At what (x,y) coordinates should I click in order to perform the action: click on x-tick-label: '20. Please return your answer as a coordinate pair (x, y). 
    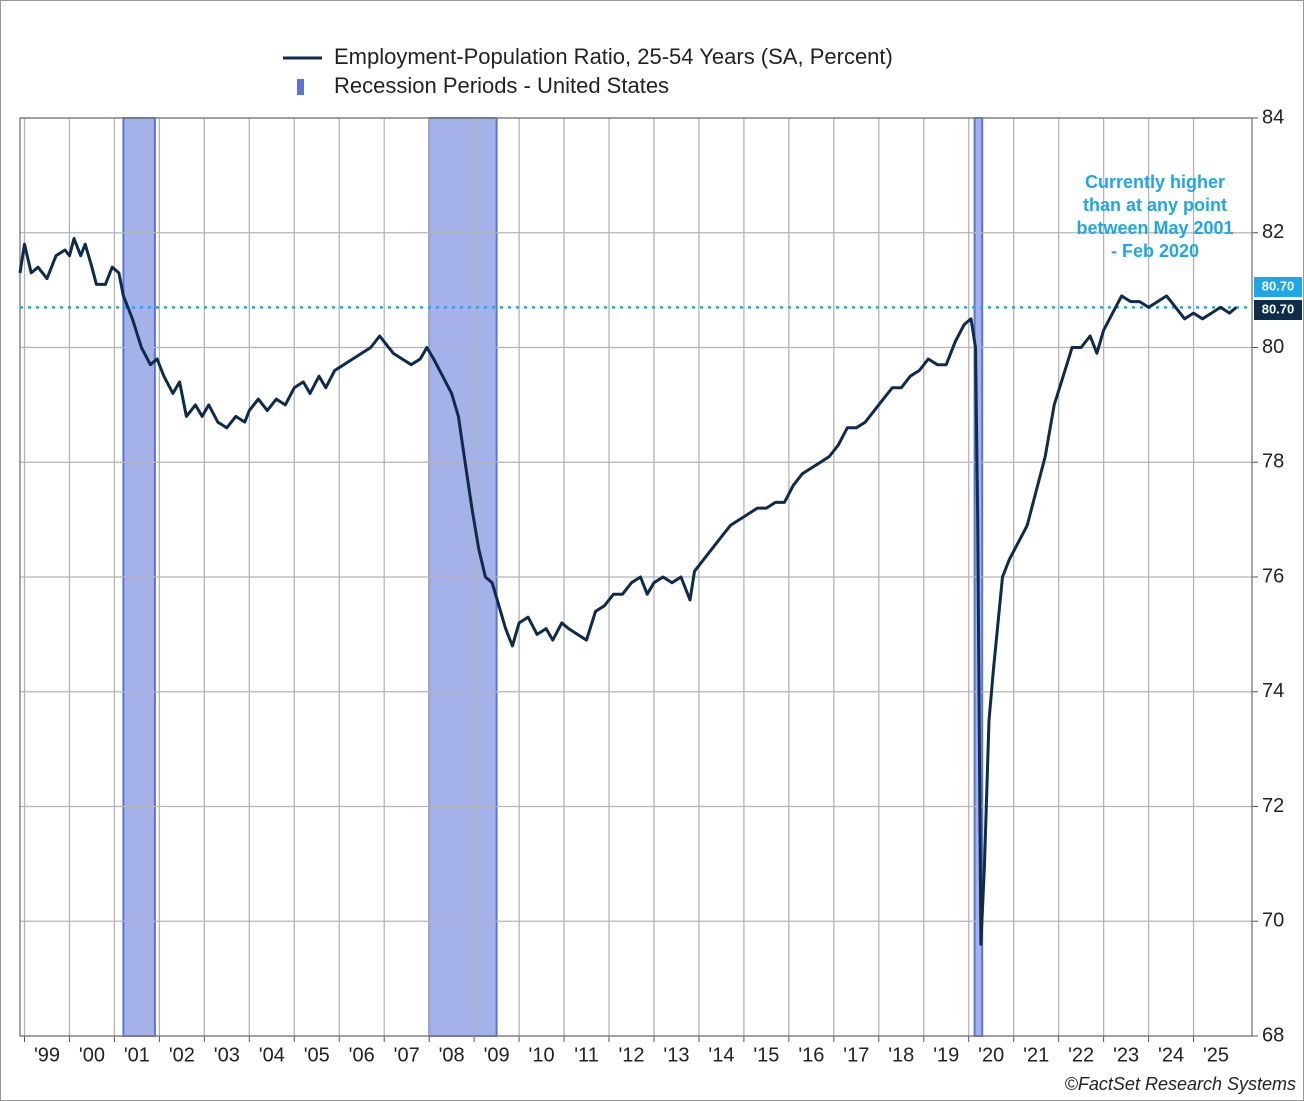
    Looking at the image, I should click on (991, 1055).